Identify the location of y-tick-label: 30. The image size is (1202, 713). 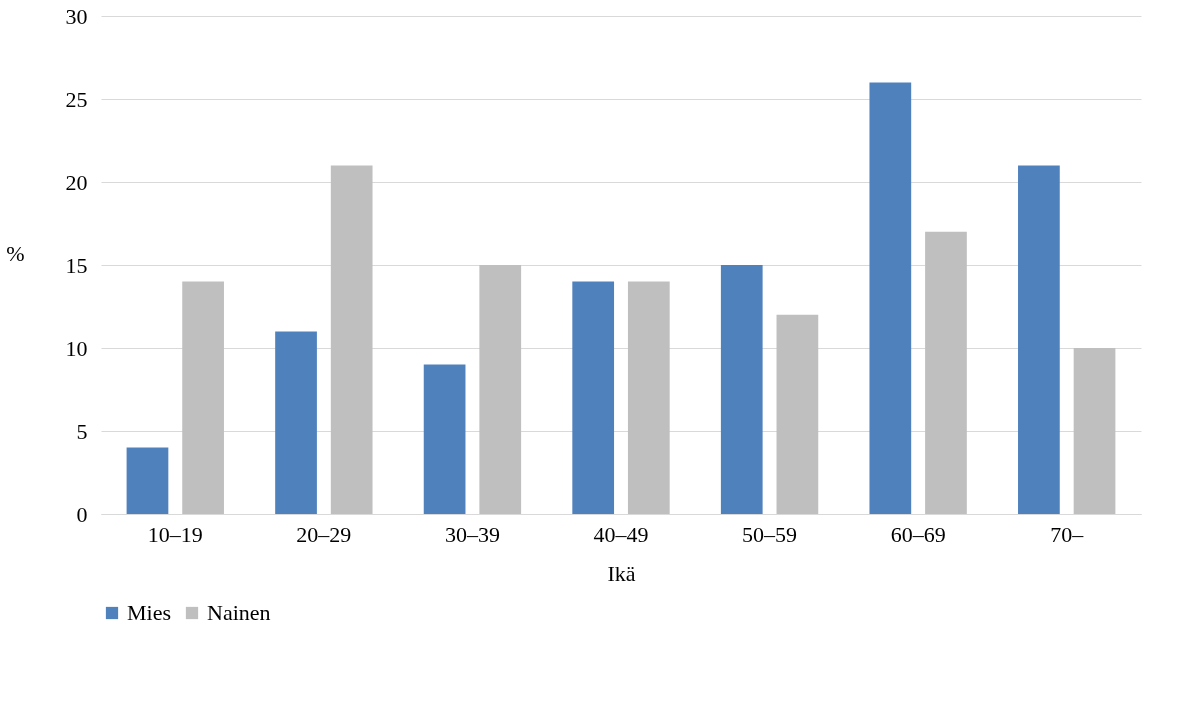
(76, 16).